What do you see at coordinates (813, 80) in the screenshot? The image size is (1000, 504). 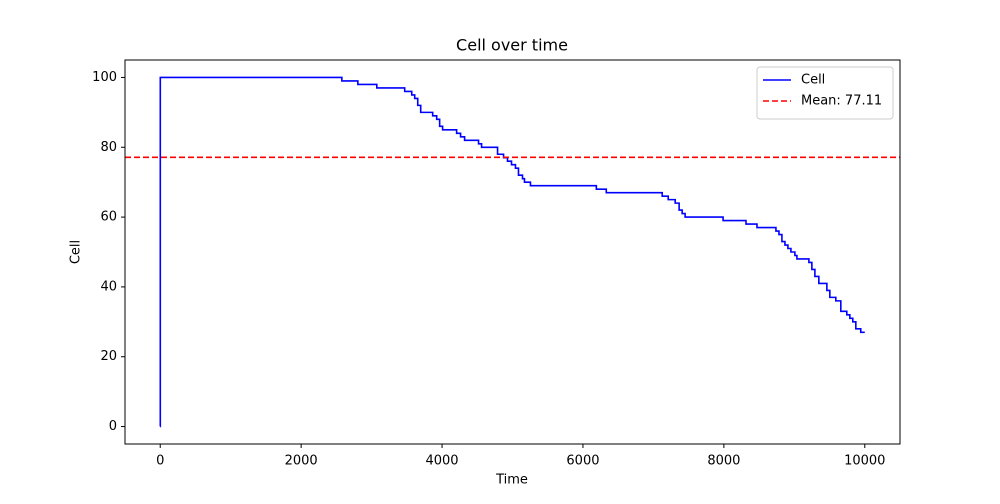 I see `legend-label: Cell` at bounding box center [813, 80].